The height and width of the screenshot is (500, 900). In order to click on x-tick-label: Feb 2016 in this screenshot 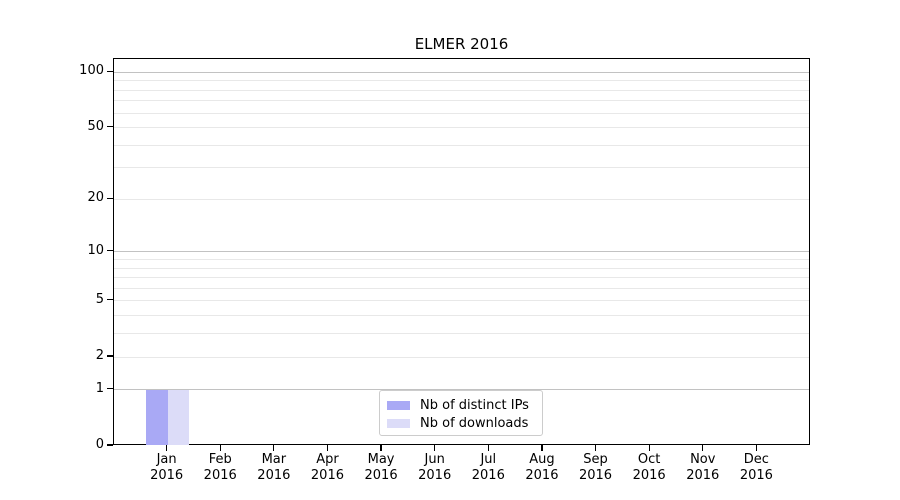, I will do `click(220, 467)`.